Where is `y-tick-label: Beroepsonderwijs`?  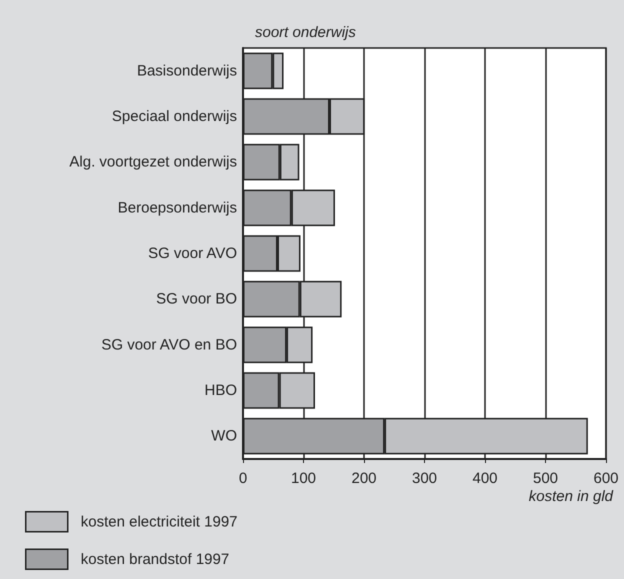
y-tick-label: Beroepsonderwijs is located at coordinates (177, 207).